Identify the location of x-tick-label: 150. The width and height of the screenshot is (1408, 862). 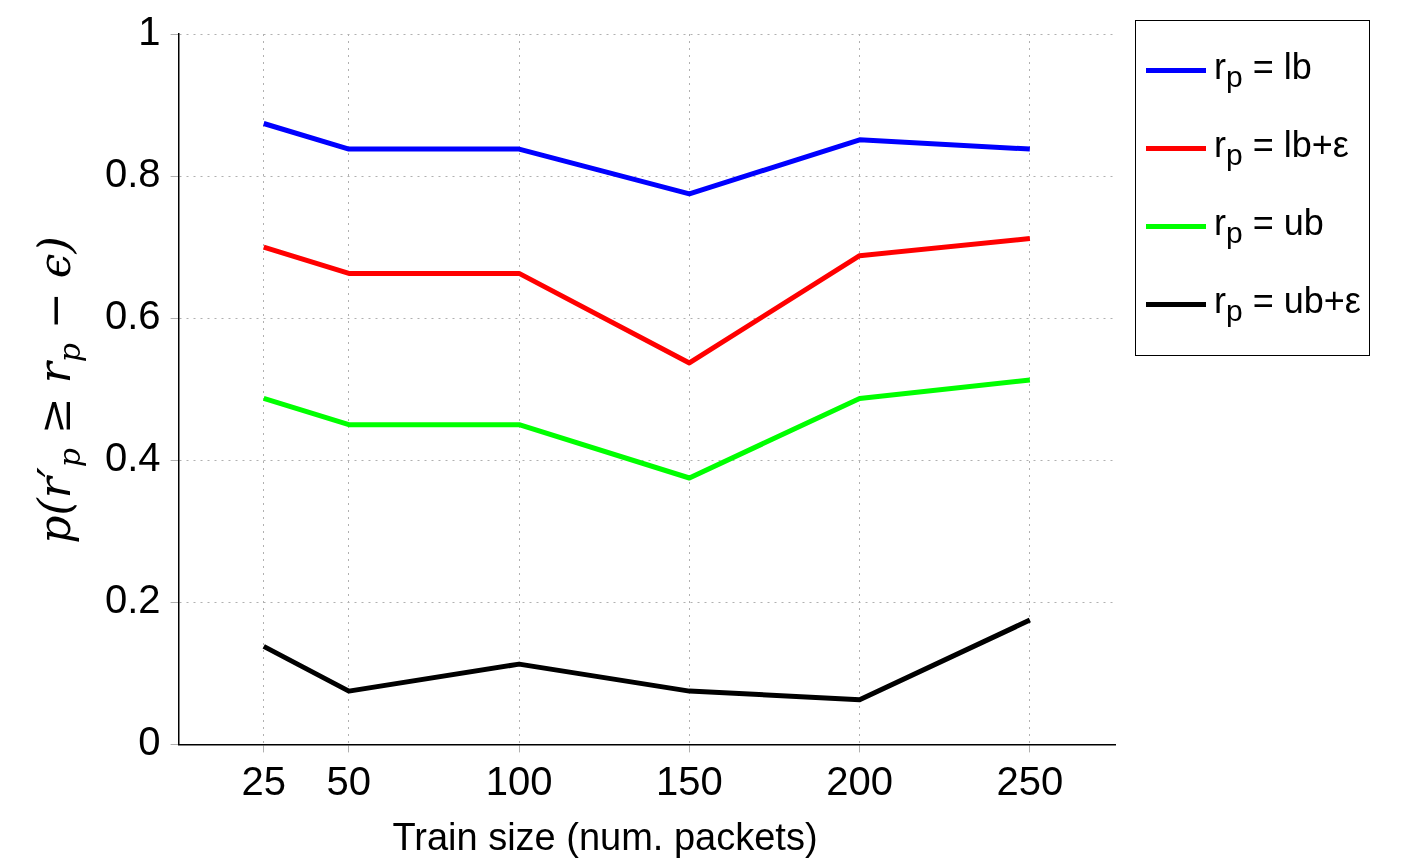
(689, 781).